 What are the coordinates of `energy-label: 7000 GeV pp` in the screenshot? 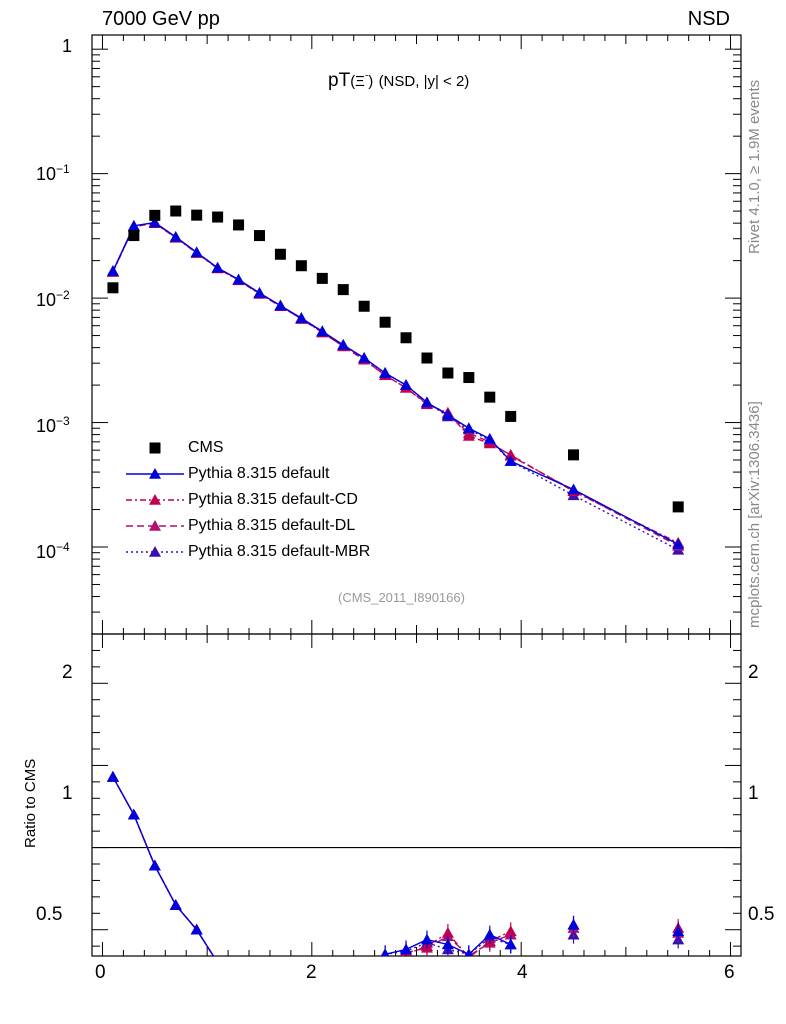 It's located at (161, 19).